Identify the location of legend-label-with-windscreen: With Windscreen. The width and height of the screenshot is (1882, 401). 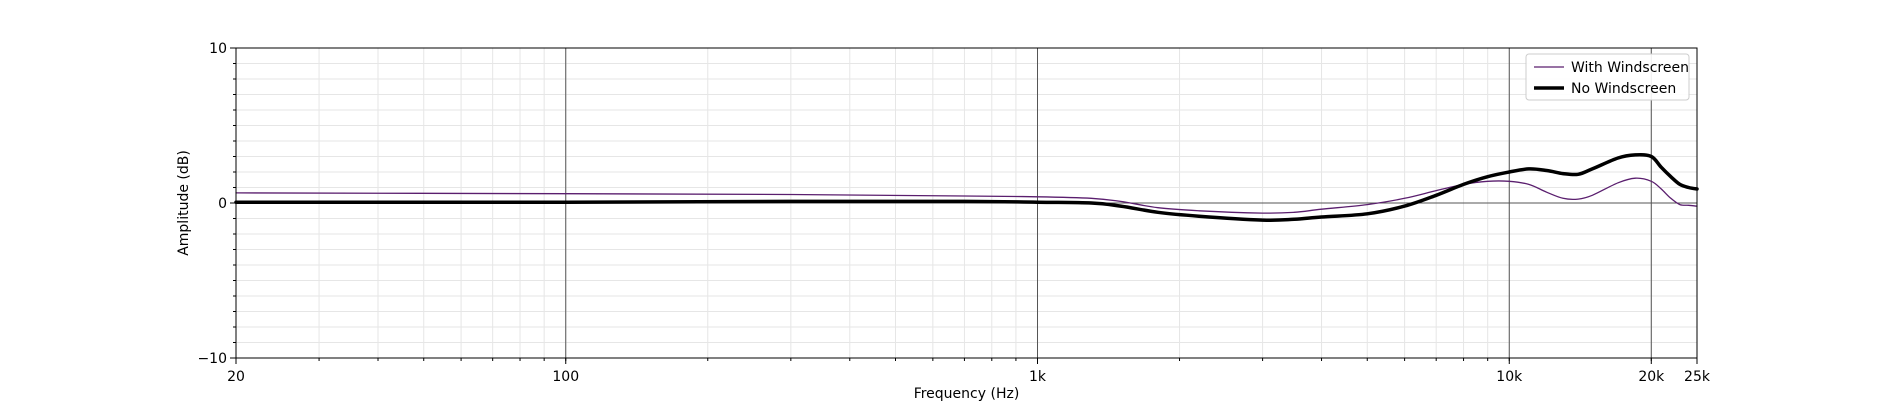
(1630, 68).